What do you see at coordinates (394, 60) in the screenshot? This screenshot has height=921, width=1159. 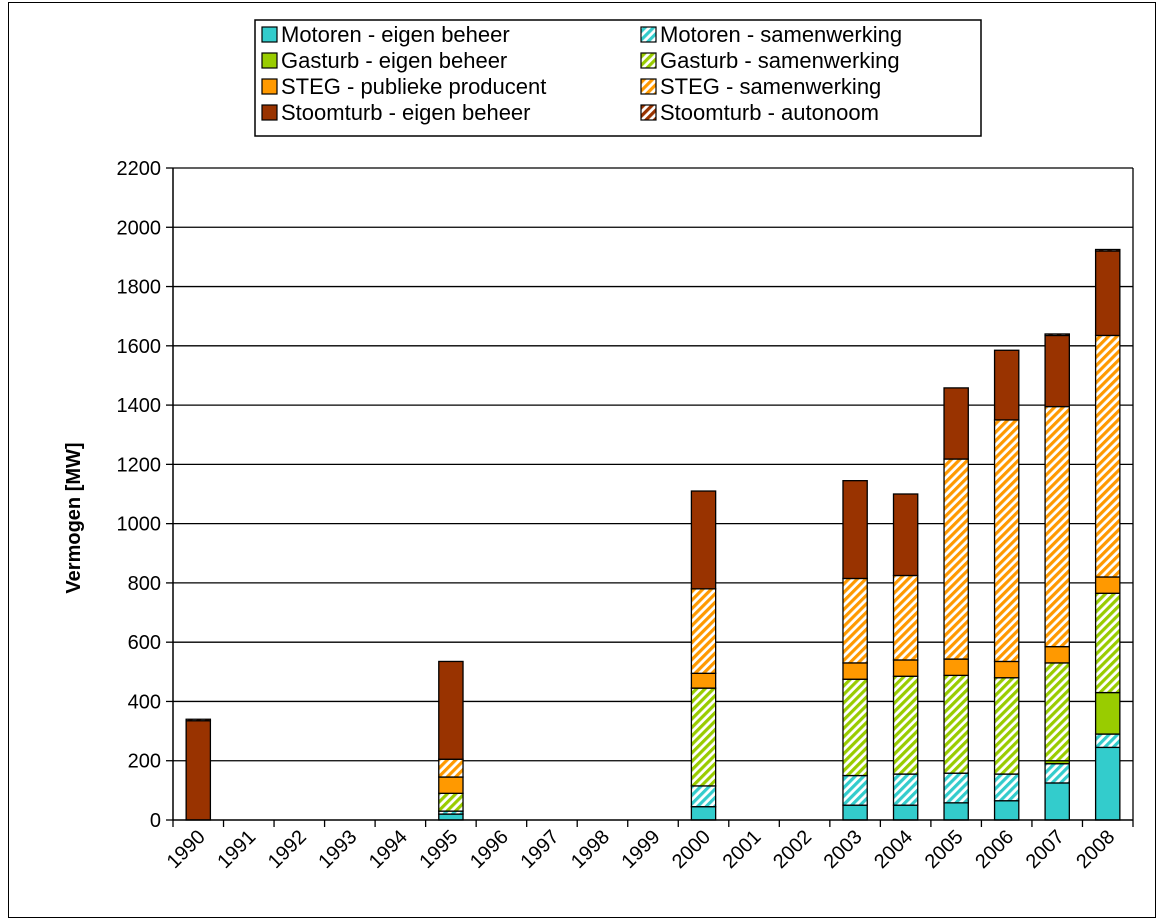 I see `legend-label: Gasturb - eigen beheer` at bounding box center [394, 60].